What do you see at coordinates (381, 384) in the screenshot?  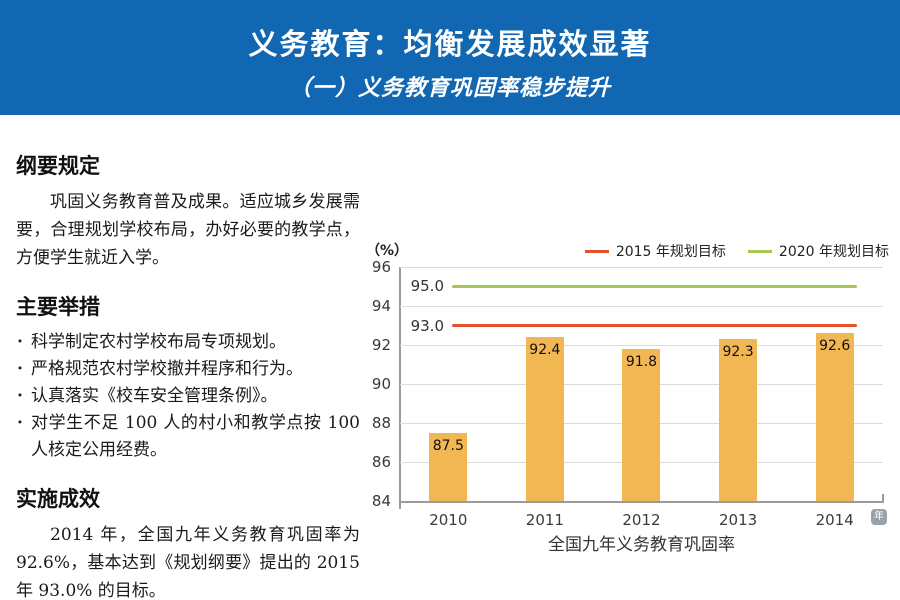 I see `y-tick-label: 90` at bounding box center [381, 384].